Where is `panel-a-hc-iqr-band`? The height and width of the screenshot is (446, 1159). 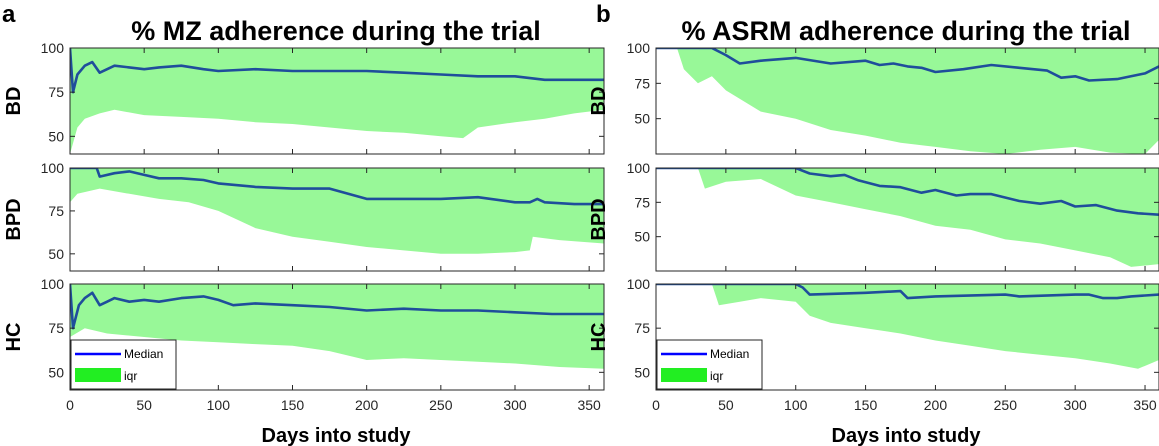
panel-a-hc-iqr-band is located at coordinates (337, 326).